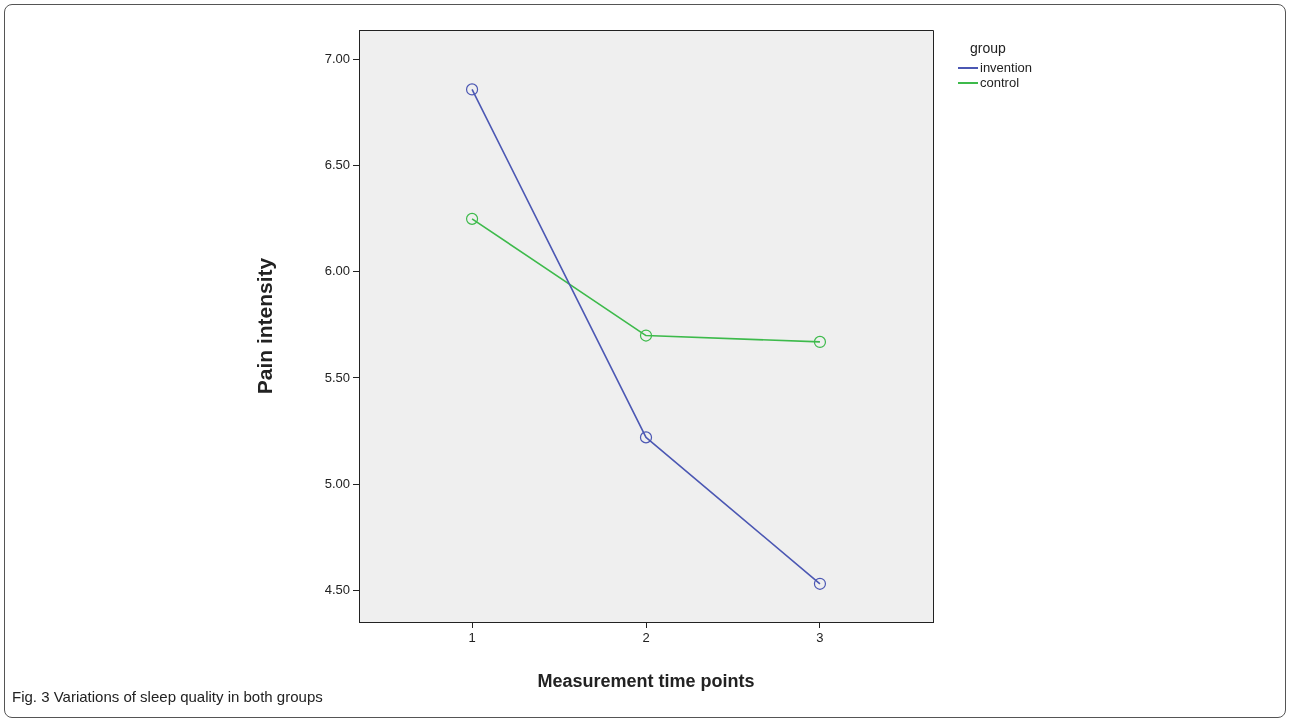  I want to click on x-tick-label: 1, so click(472, 638).